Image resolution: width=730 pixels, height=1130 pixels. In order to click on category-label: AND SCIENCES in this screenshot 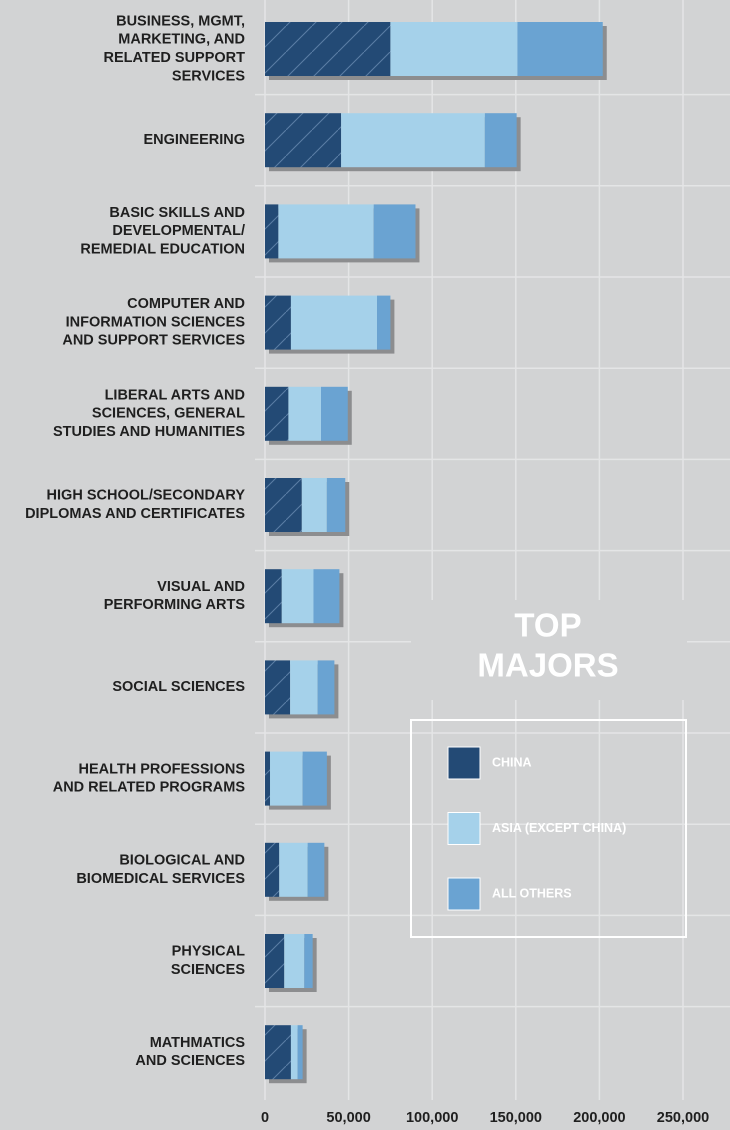, I will do `click(190, 1061)`.